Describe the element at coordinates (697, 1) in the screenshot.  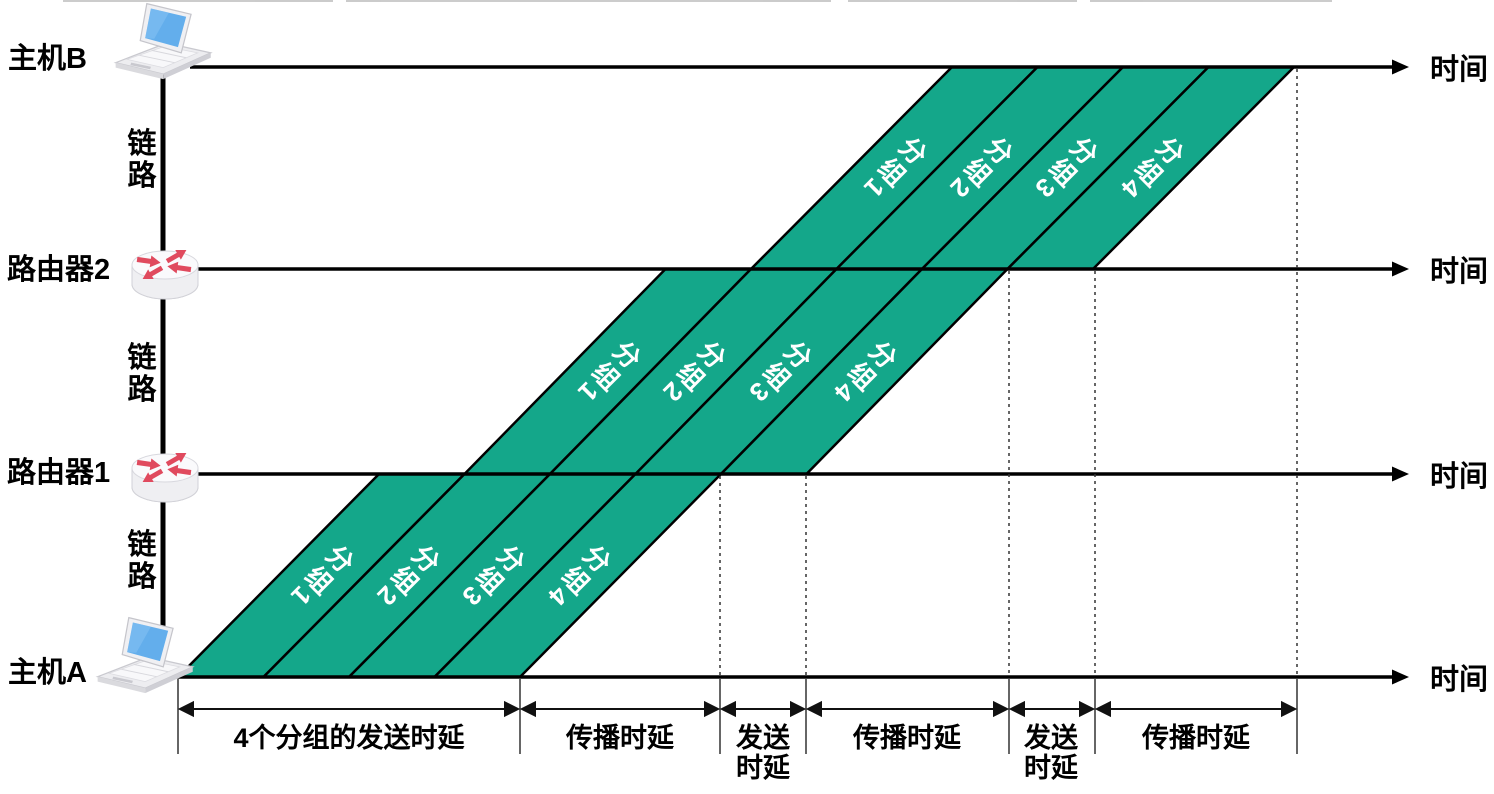
I see `top-edge-artifact` at that location.